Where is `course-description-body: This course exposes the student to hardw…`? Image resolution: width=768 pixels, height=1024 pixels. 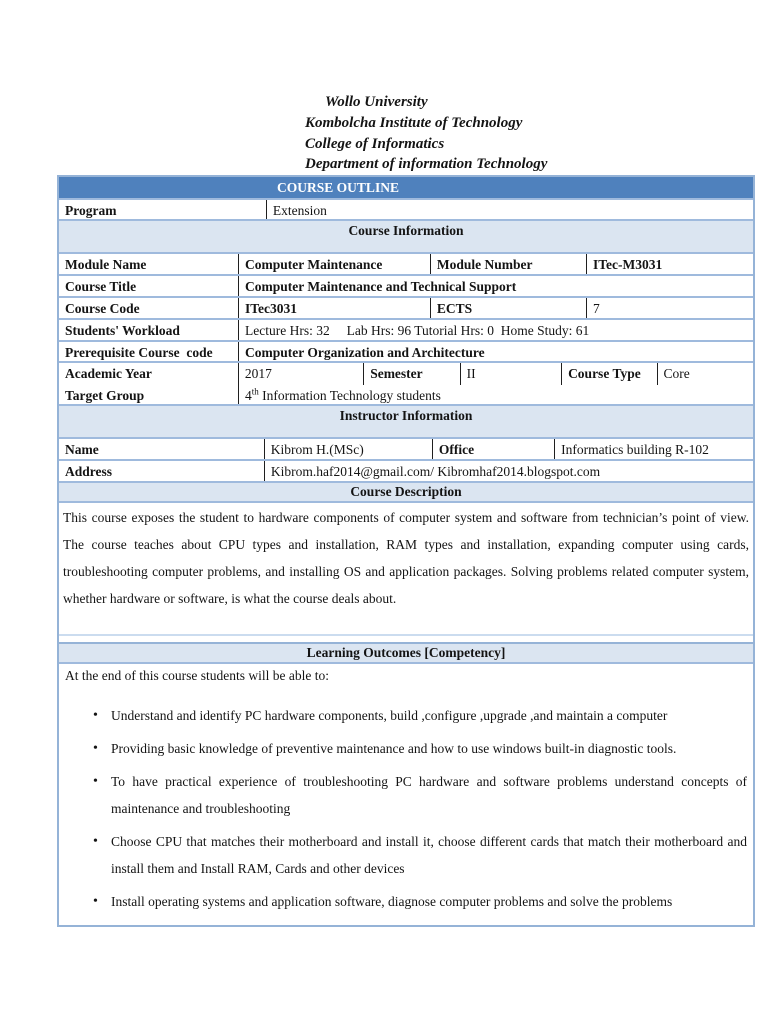
course-description-body: This course exposes the student to hardw… is located at coordinates (406, 569).